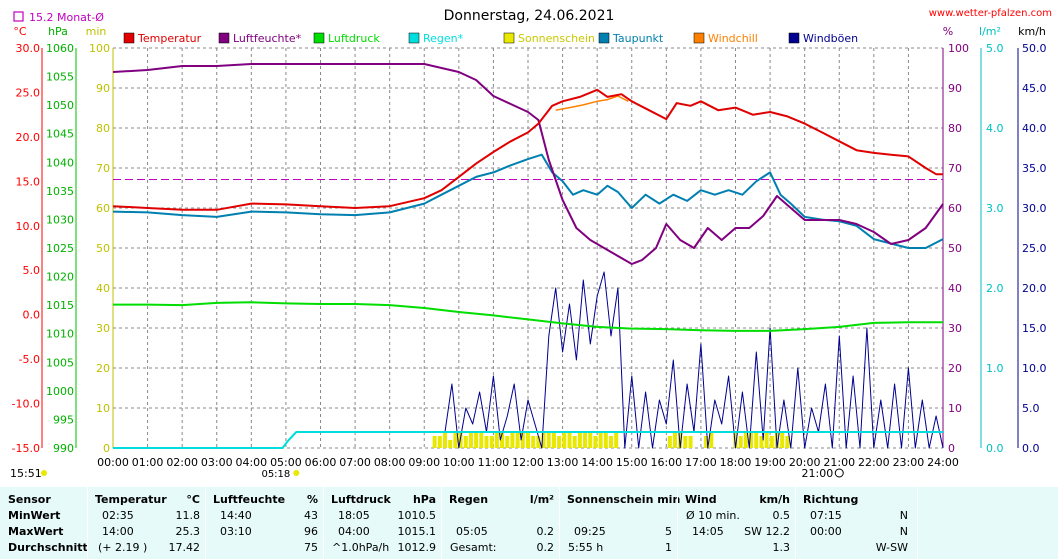 The image size is (1058, 559). Describe the element at coordinates (148, 462) in the screenshot. I see `x-tick-label: 01:00` at that location.